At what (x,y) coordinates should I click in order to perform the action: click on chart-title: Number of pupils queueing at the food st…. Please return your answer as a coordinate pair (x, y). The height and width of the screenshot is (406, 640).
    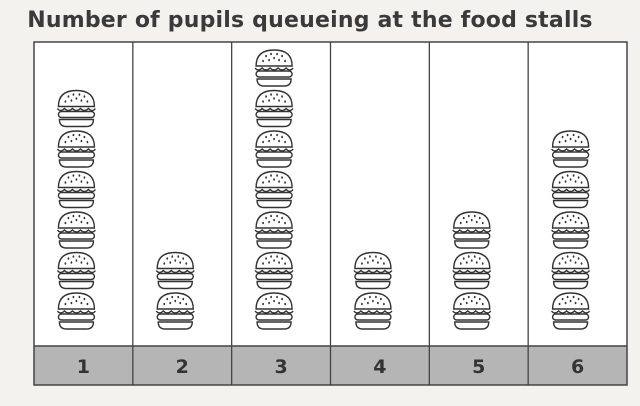
    Looking at the image, I should click on (310, 20).